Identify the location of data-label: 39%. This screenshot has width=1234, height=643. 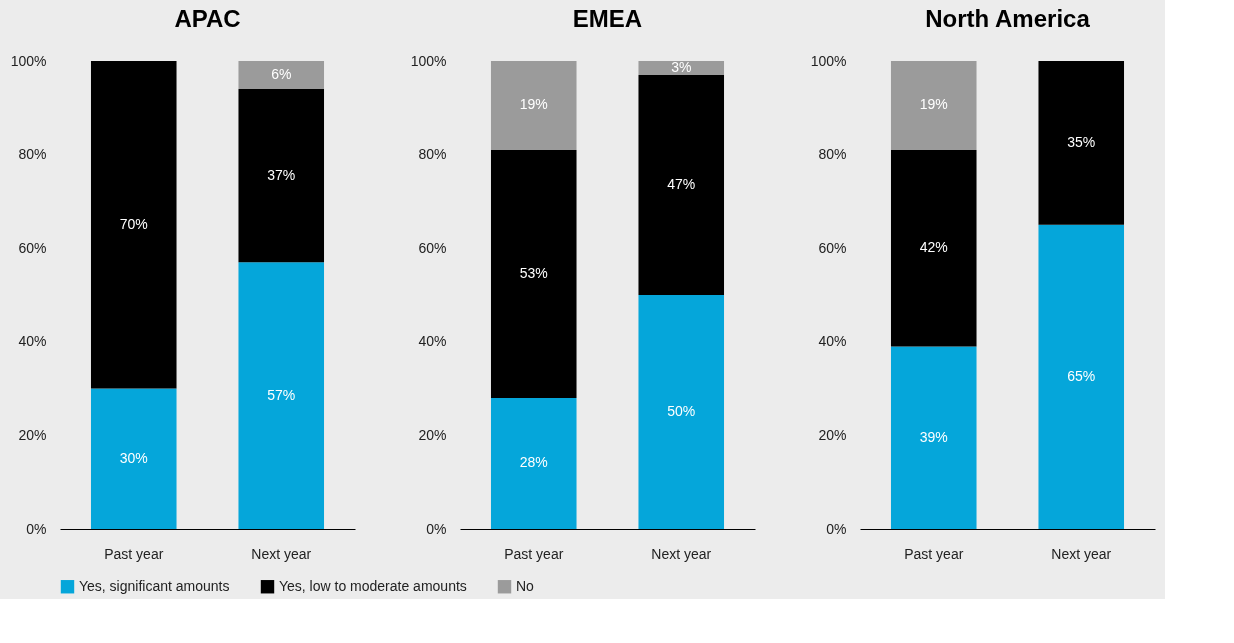
(933, 436).